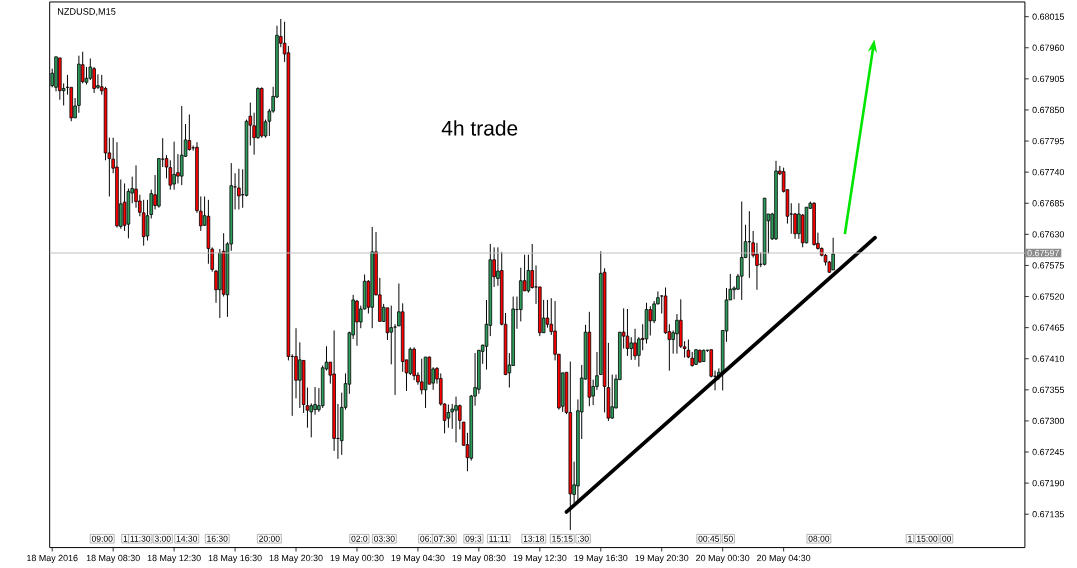 This screenshot has width=1077, height=568. Describe the element at coordinates (927, 538) in the screenshot. I see `annotation: 15:00` at that location.